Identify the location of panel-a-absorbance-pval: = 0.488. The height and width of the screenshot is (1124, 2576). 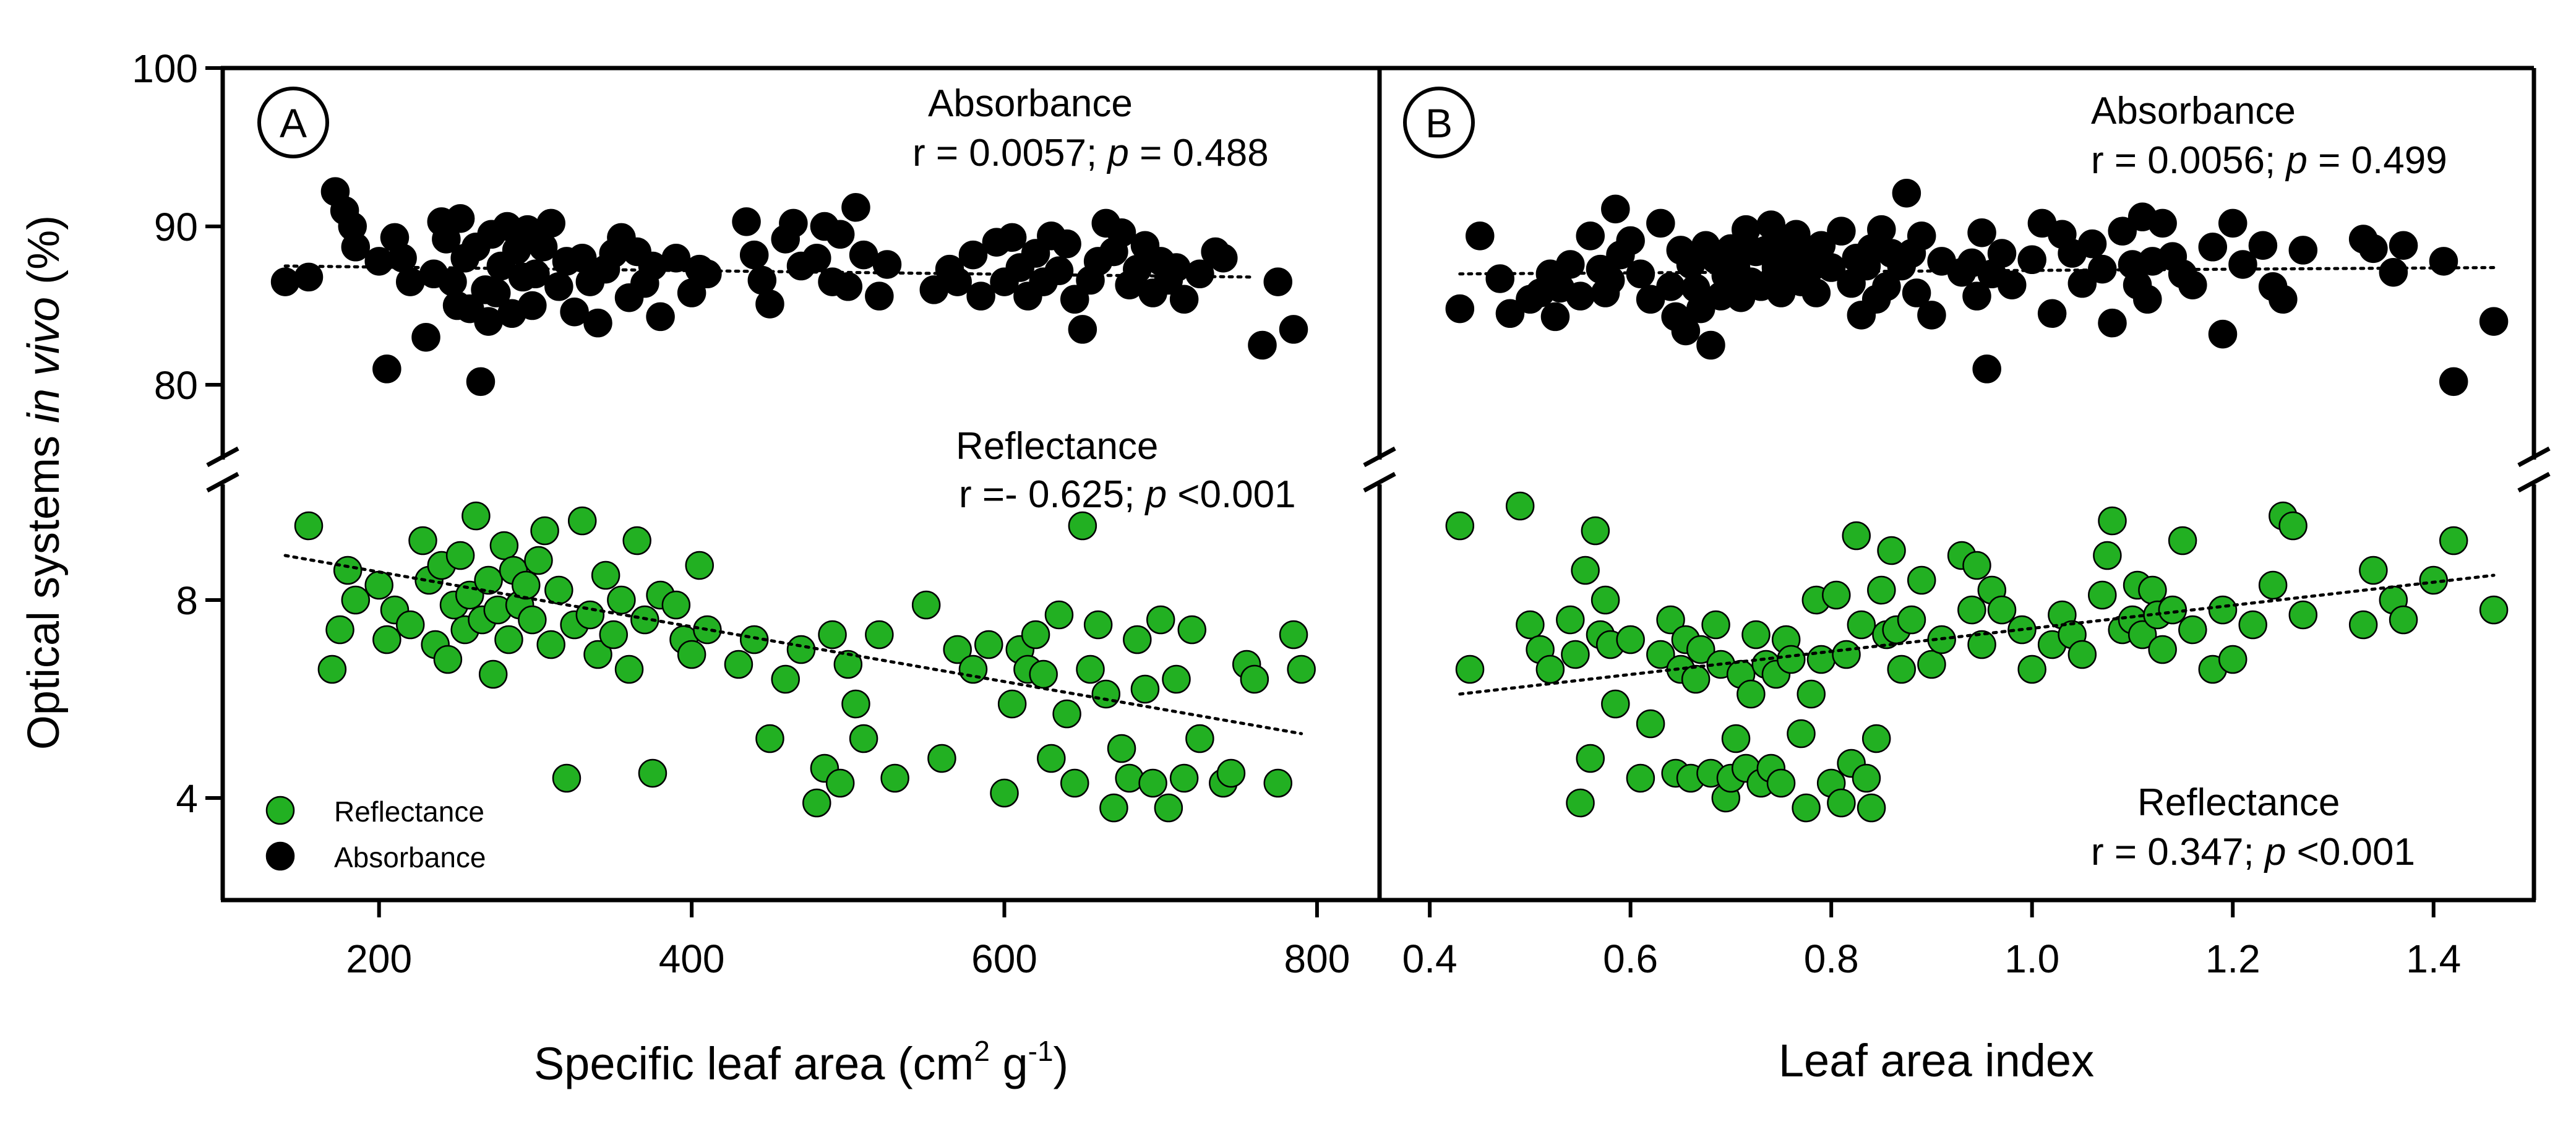
(1199, 153).